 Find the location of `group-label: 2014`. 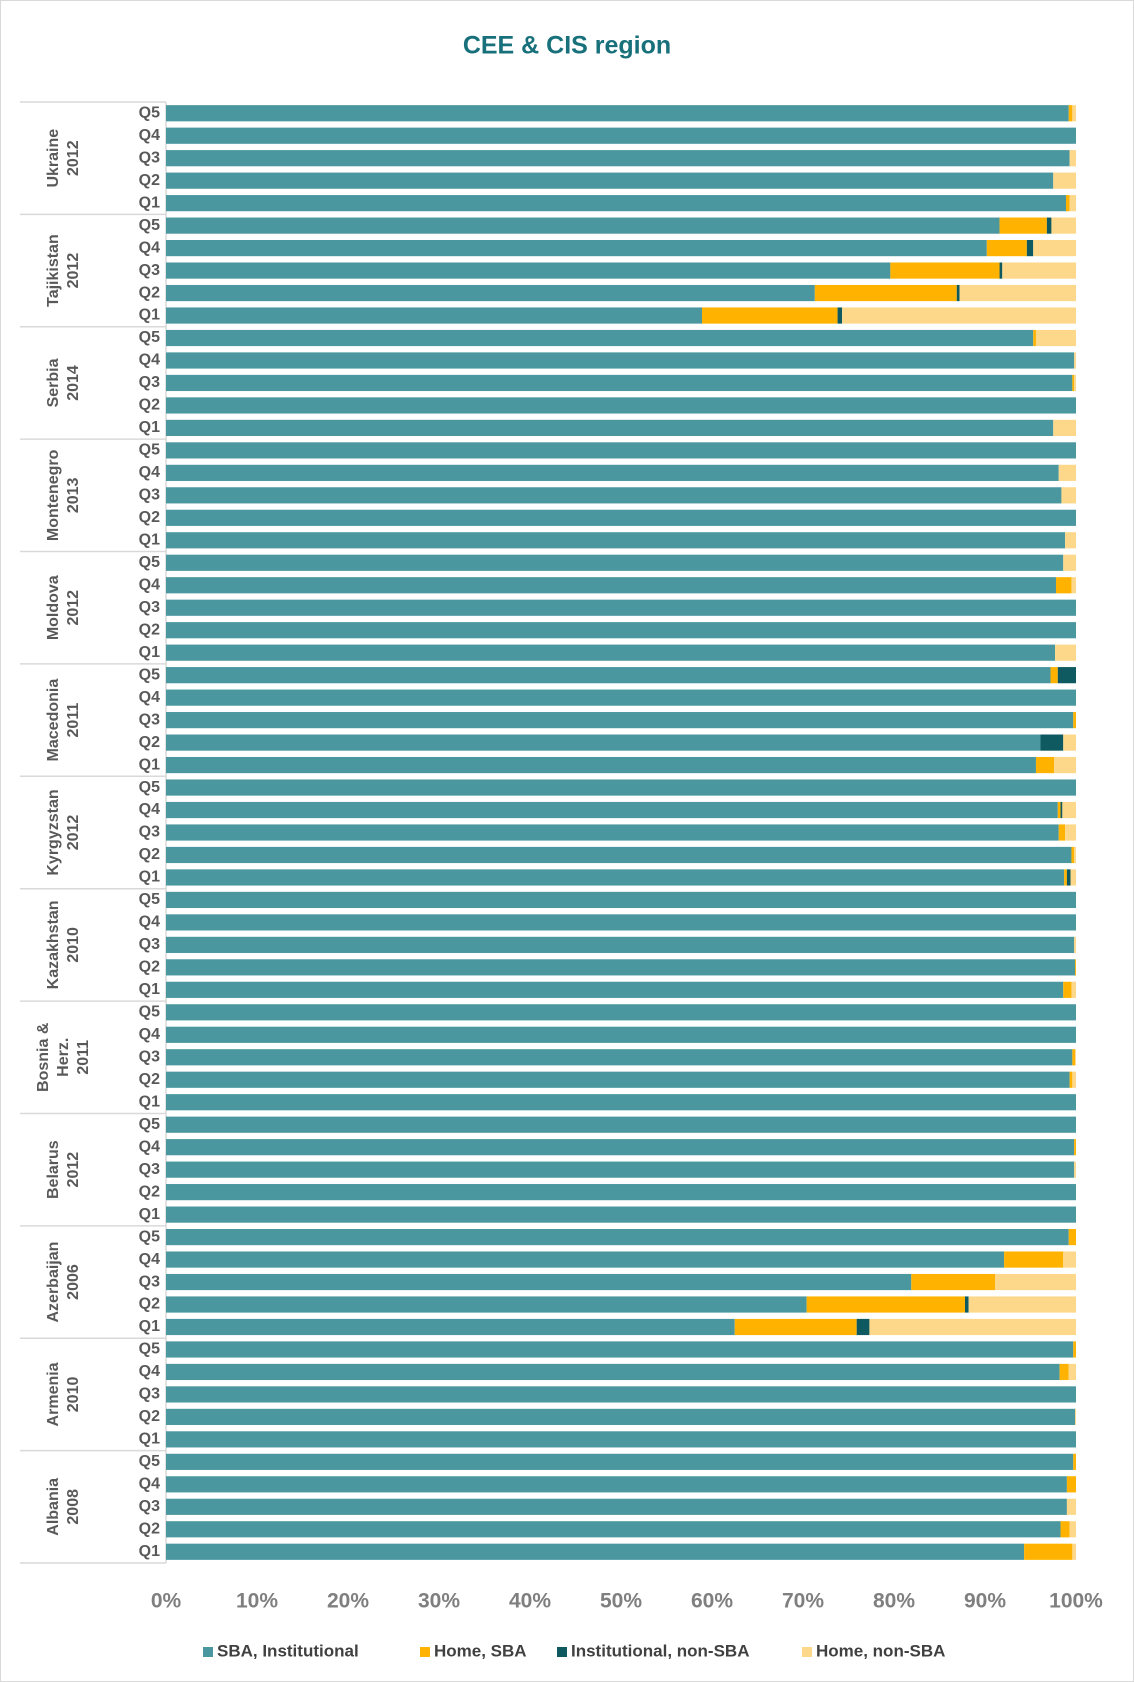

group-label: 2014 is located at coordinates (73, 383).